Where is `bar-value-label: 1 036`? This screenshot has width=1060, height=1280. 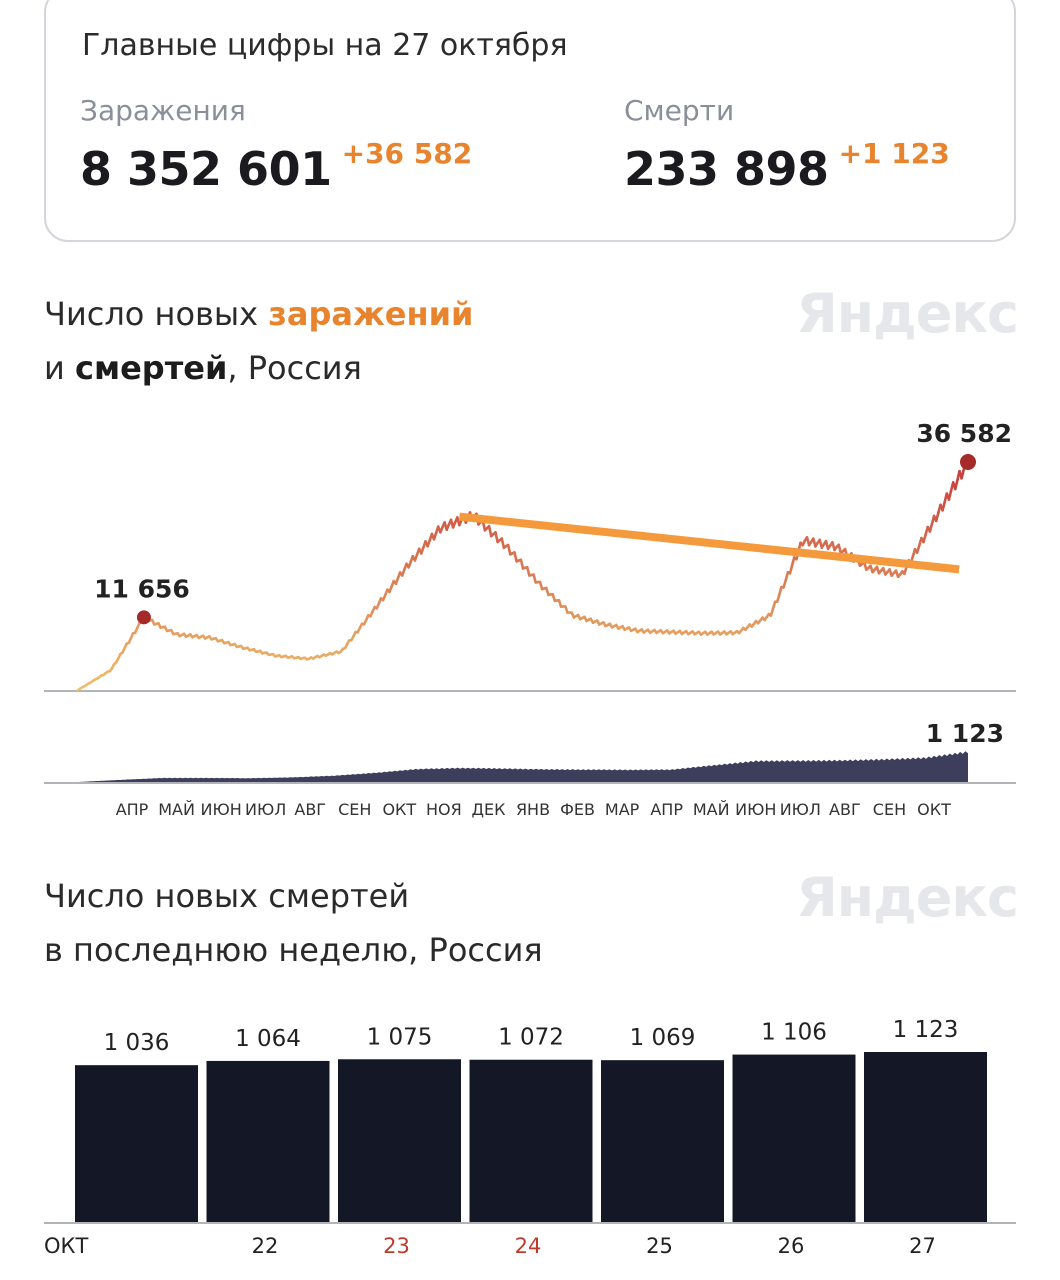 bar-value-label: 1 036 is located at coordinates (137, 1043).